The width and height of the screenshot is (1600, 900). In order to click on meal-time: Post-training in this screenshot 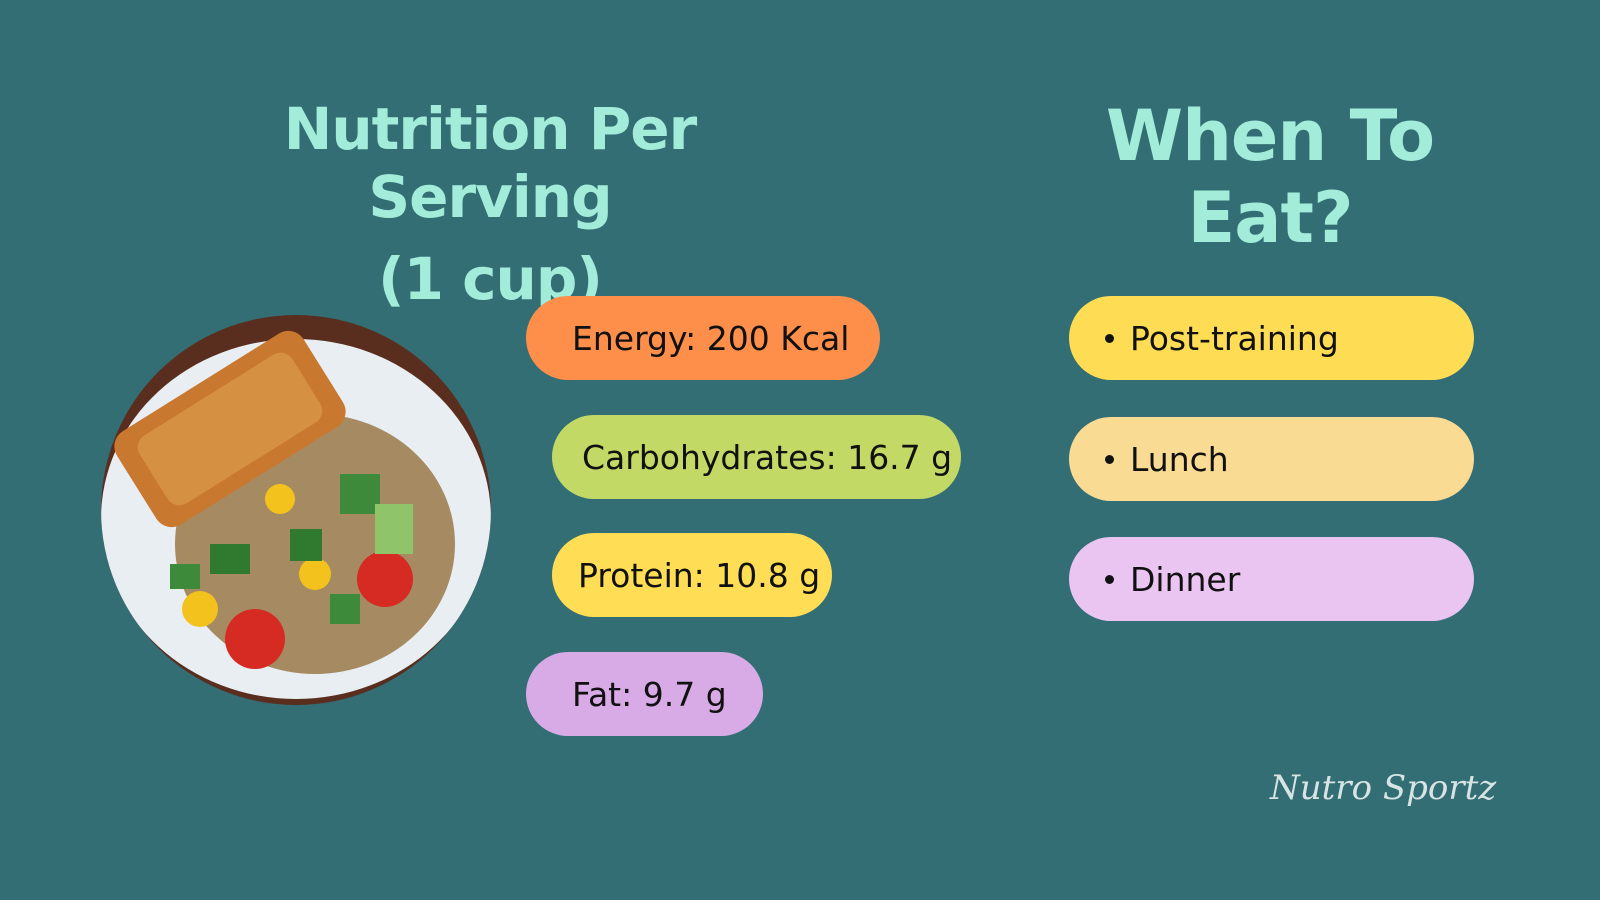, I will do `click(1271, 338)`.